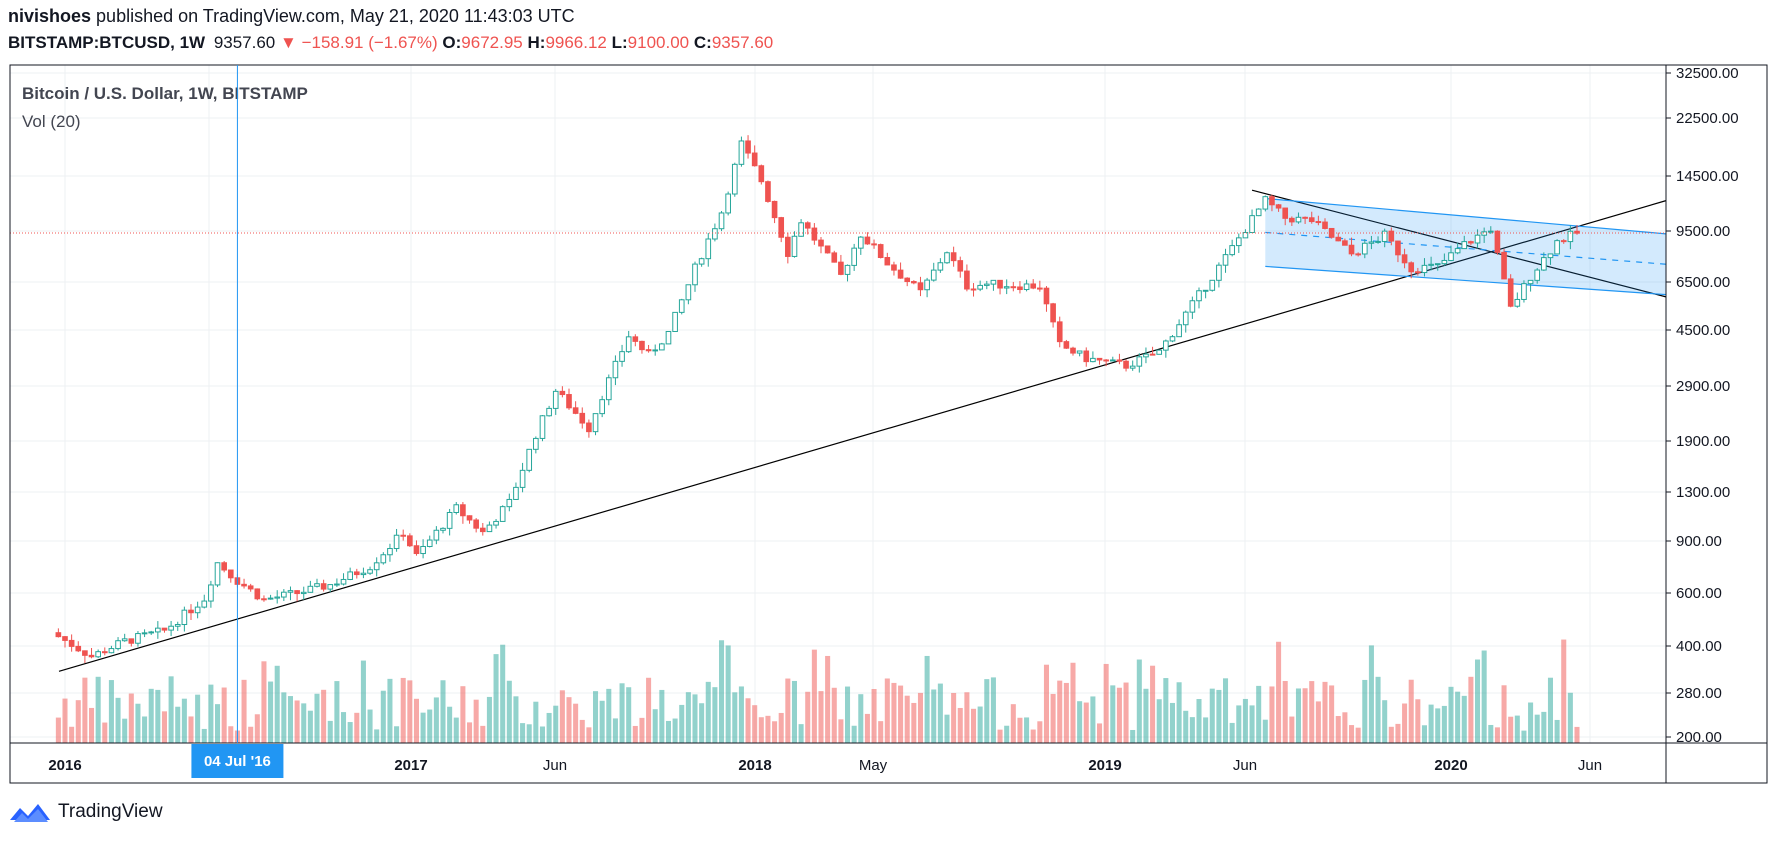  What do you see at coordinates (85, 812) in the screenshot?
I see `tradingview-brand: TradingView` at bounding box center [85, 812].